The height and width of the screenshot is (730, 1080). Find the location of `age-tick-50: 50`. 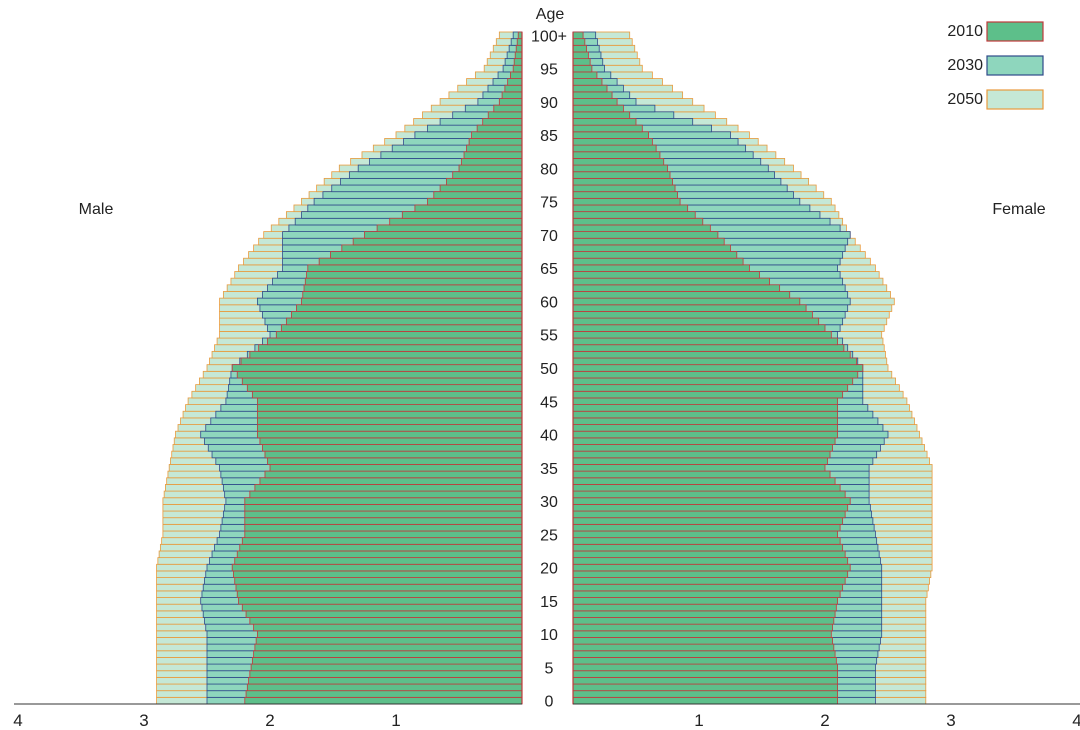

age-tick-50: 50 is located at coordinates (549, 369).